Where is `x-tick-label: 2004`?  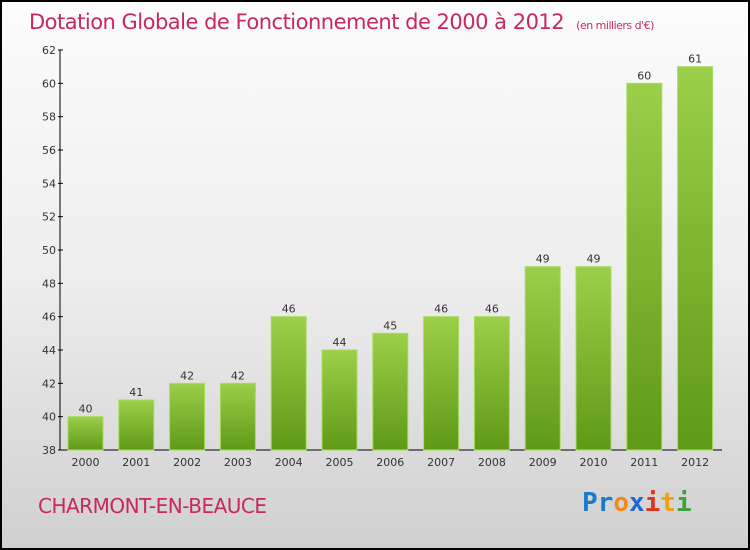 x-tick-label: 2004 is located at coordinates (289, 462).